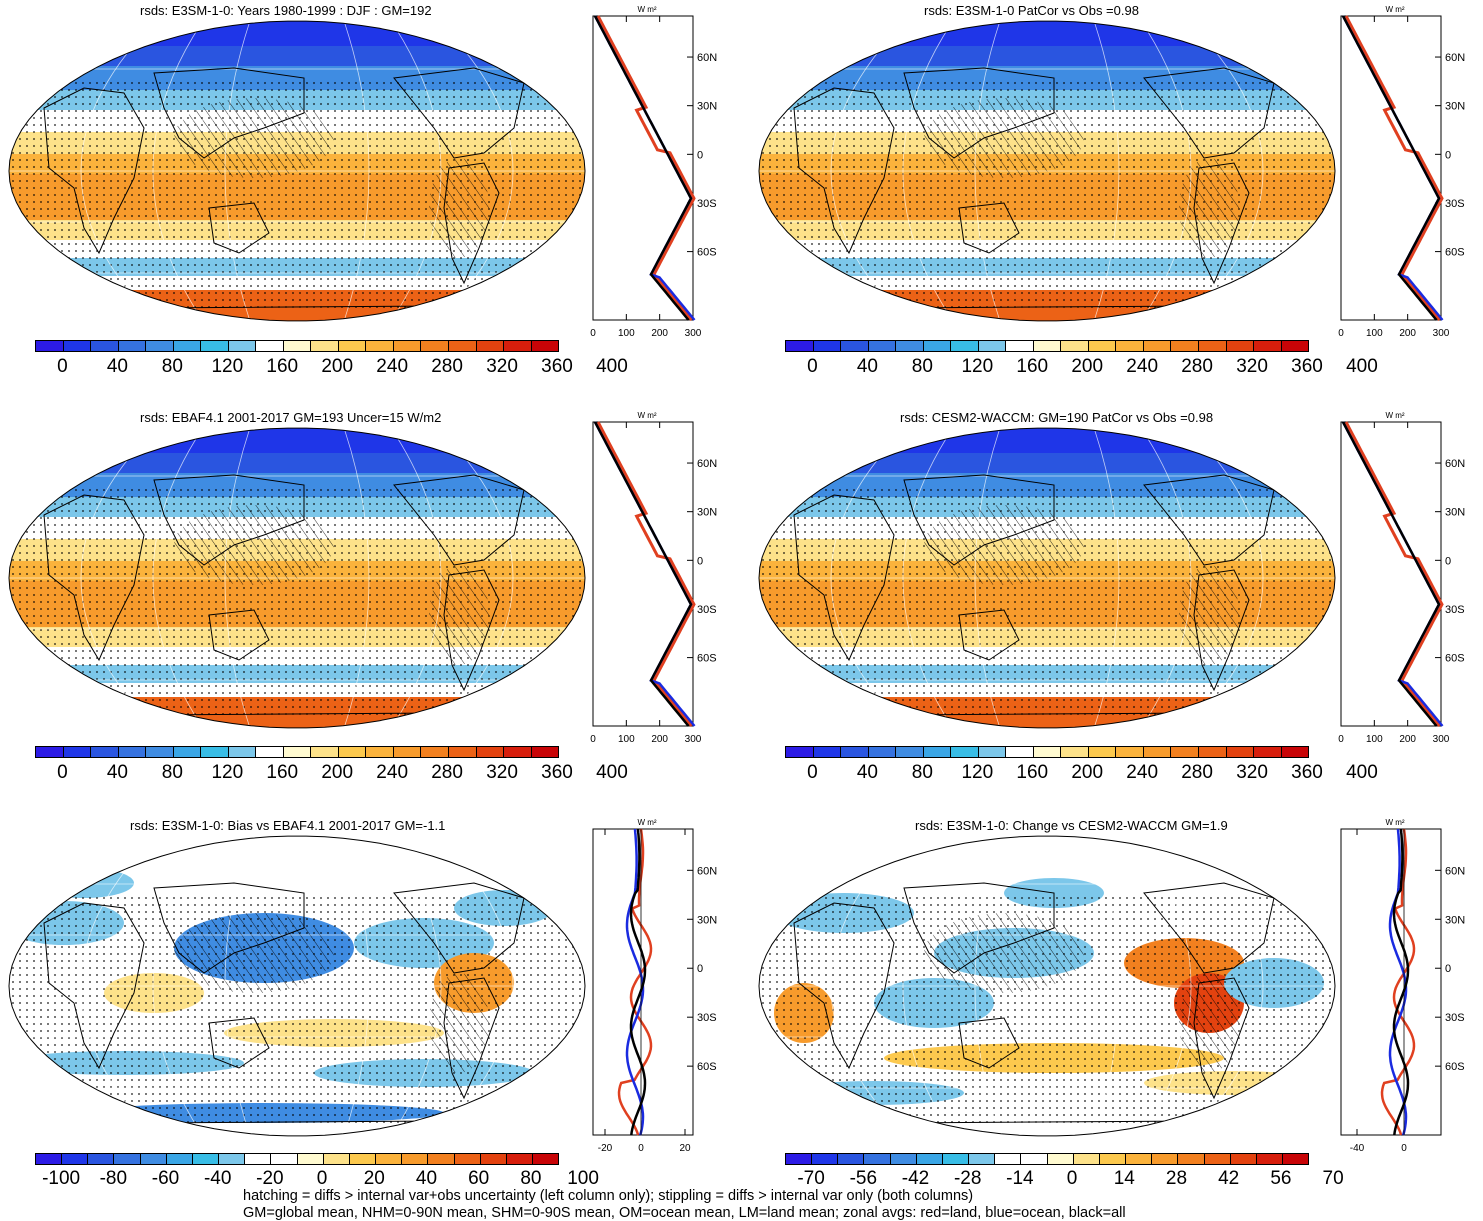 This screenshot has width=1483, height=1221. Describe the element at coordinates (1341, 333) in the screenshot. I see `zonal-x-label: 0` at that location.